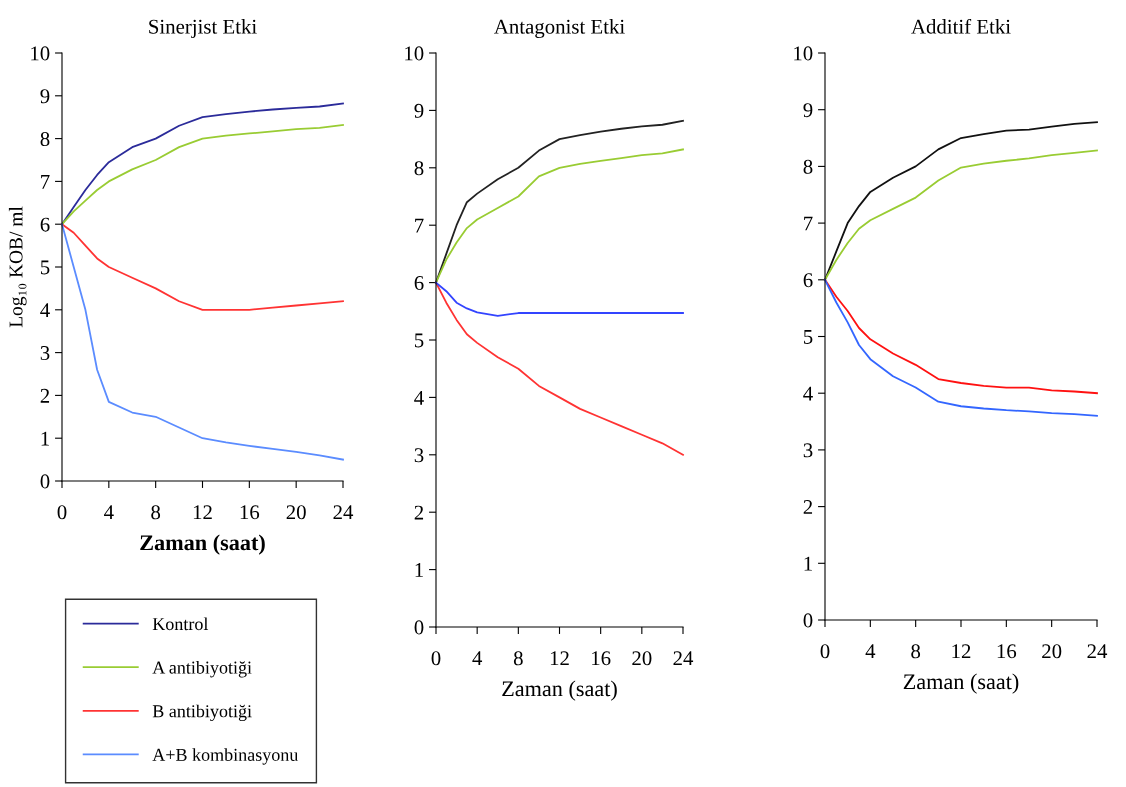 The height and width of the screenshot is (787, 1126). What do you see at coordinates (17, 267) in the screenshot?
I see `y-axis-title: Log₁₀ KOB/ ml` at bounding box center [17, 267].